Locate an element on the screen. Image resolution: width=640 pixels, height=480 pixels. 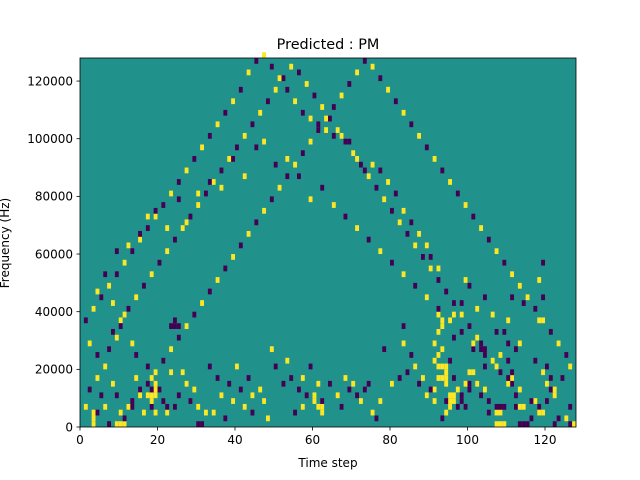
chart-title: Predicted : PM is located at coordinates (328, 45).